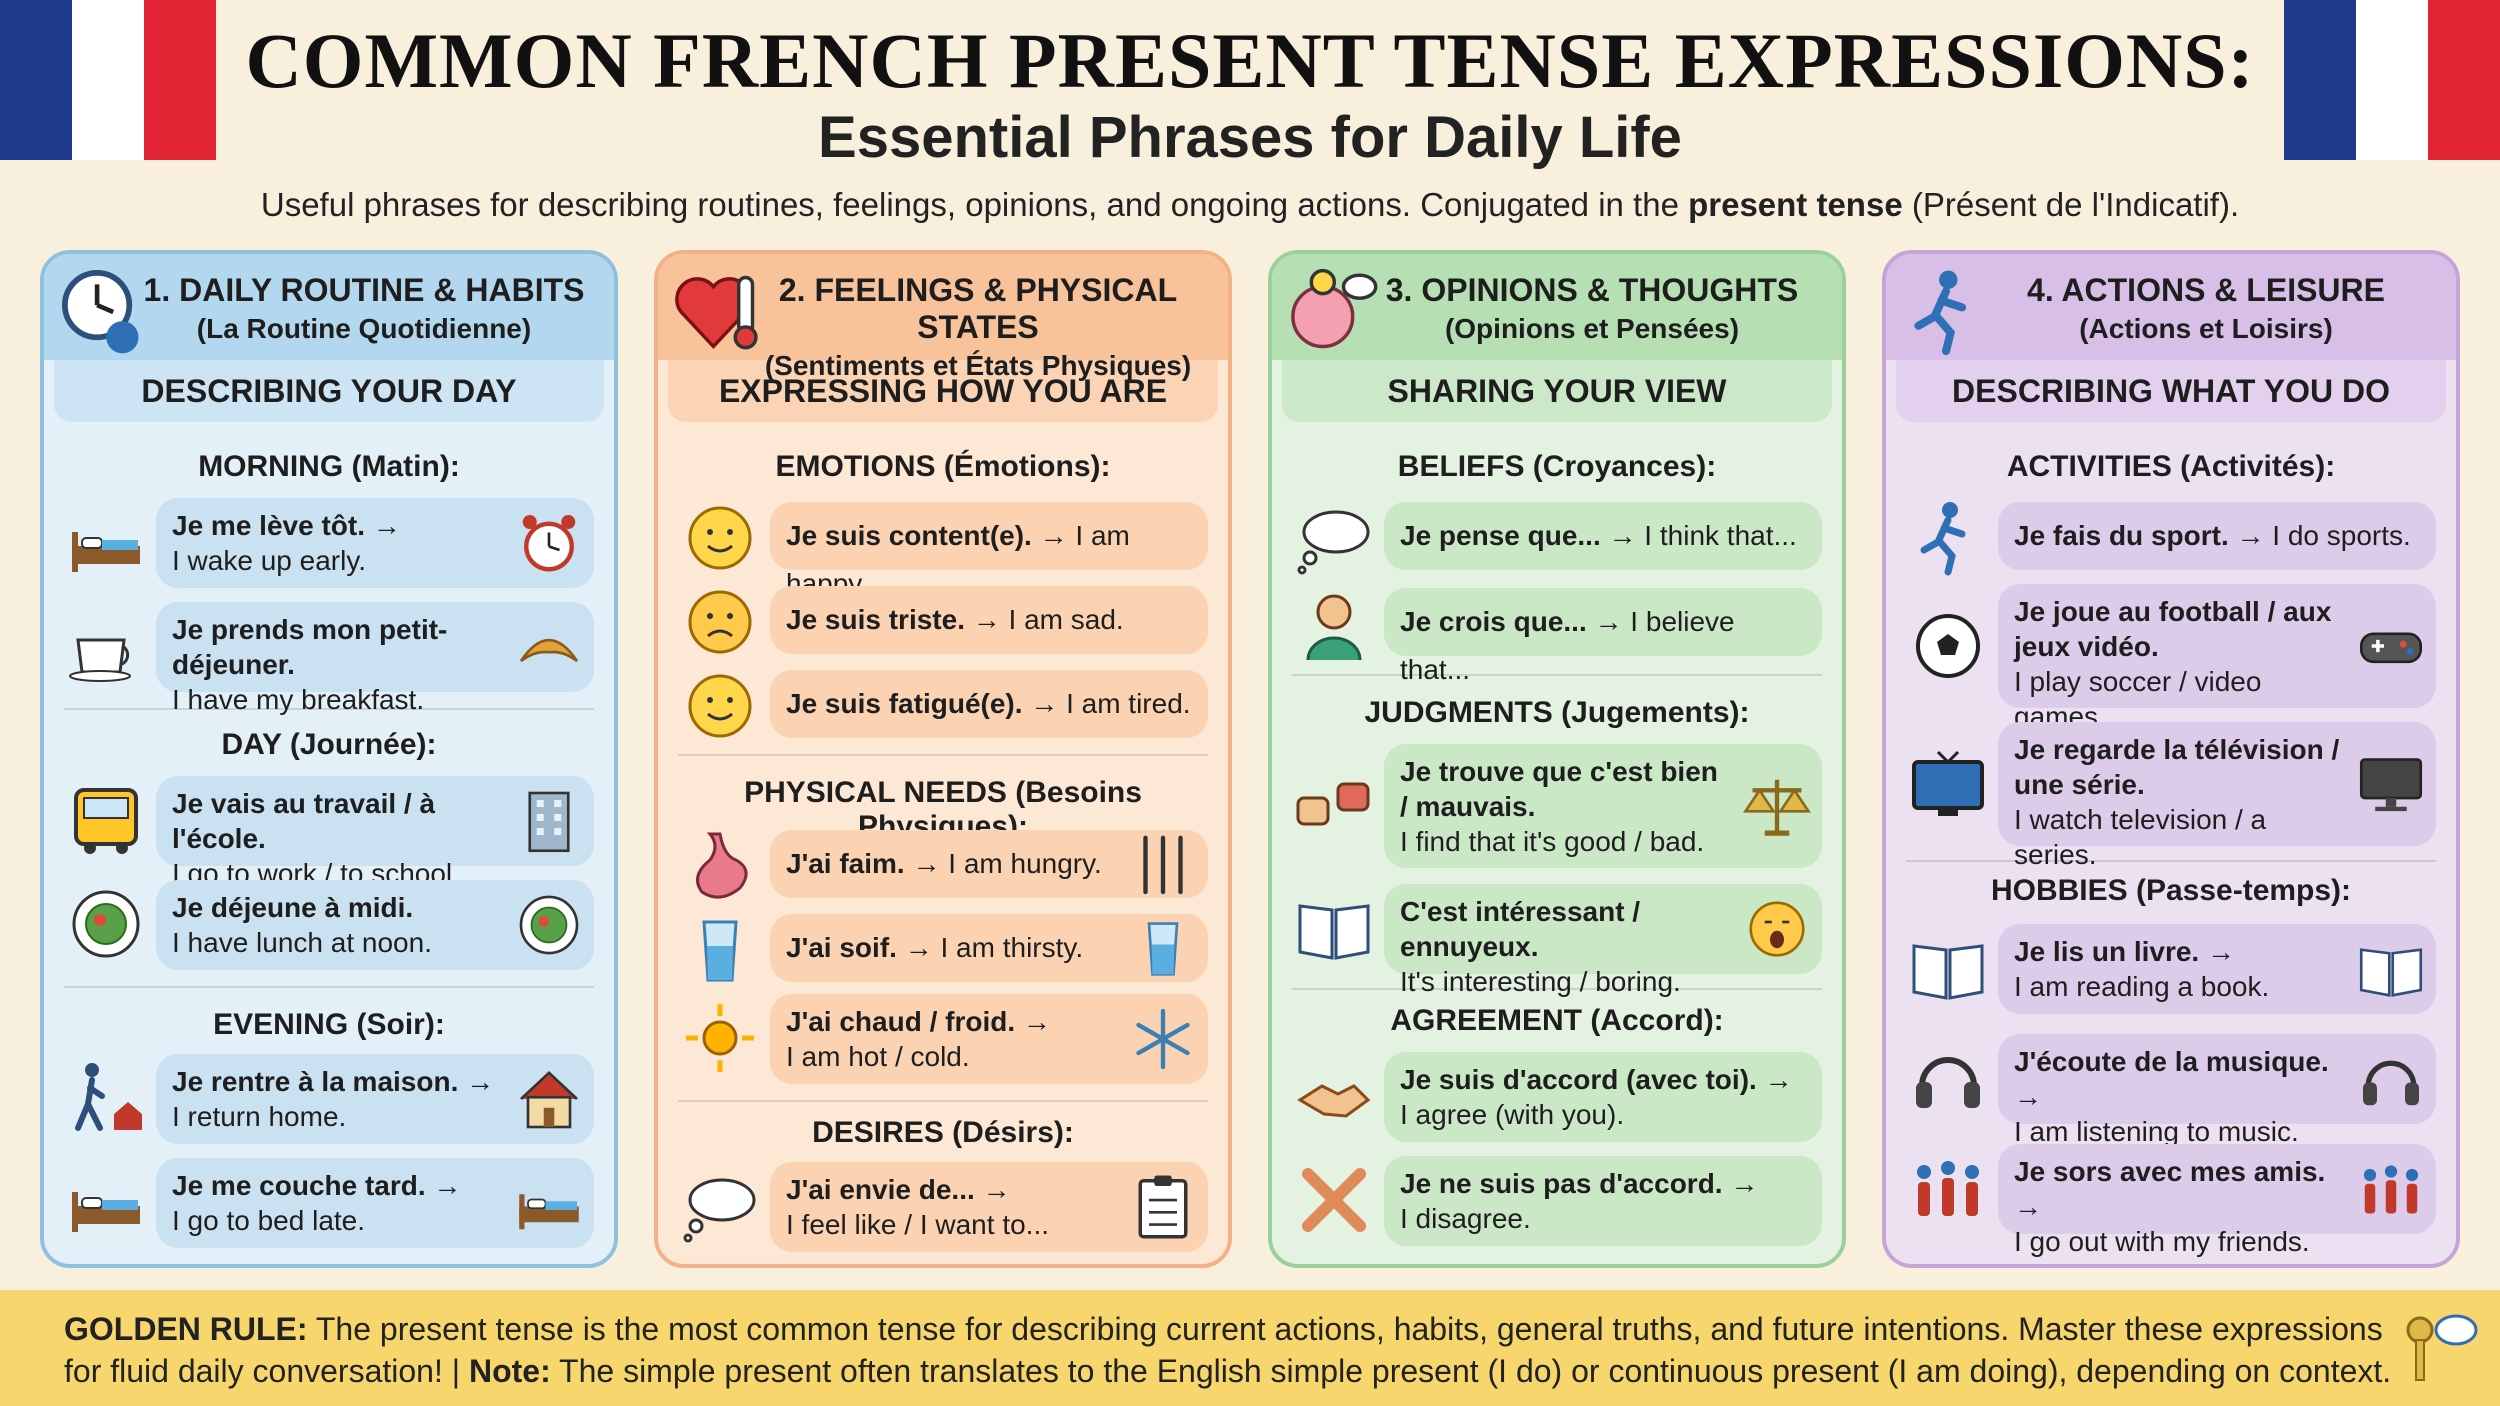 Image resolution: width=2500 pixels, height=1406 pixels. I want to click on phrase-french: Je suis fatigué(e)., so click(904, 703).